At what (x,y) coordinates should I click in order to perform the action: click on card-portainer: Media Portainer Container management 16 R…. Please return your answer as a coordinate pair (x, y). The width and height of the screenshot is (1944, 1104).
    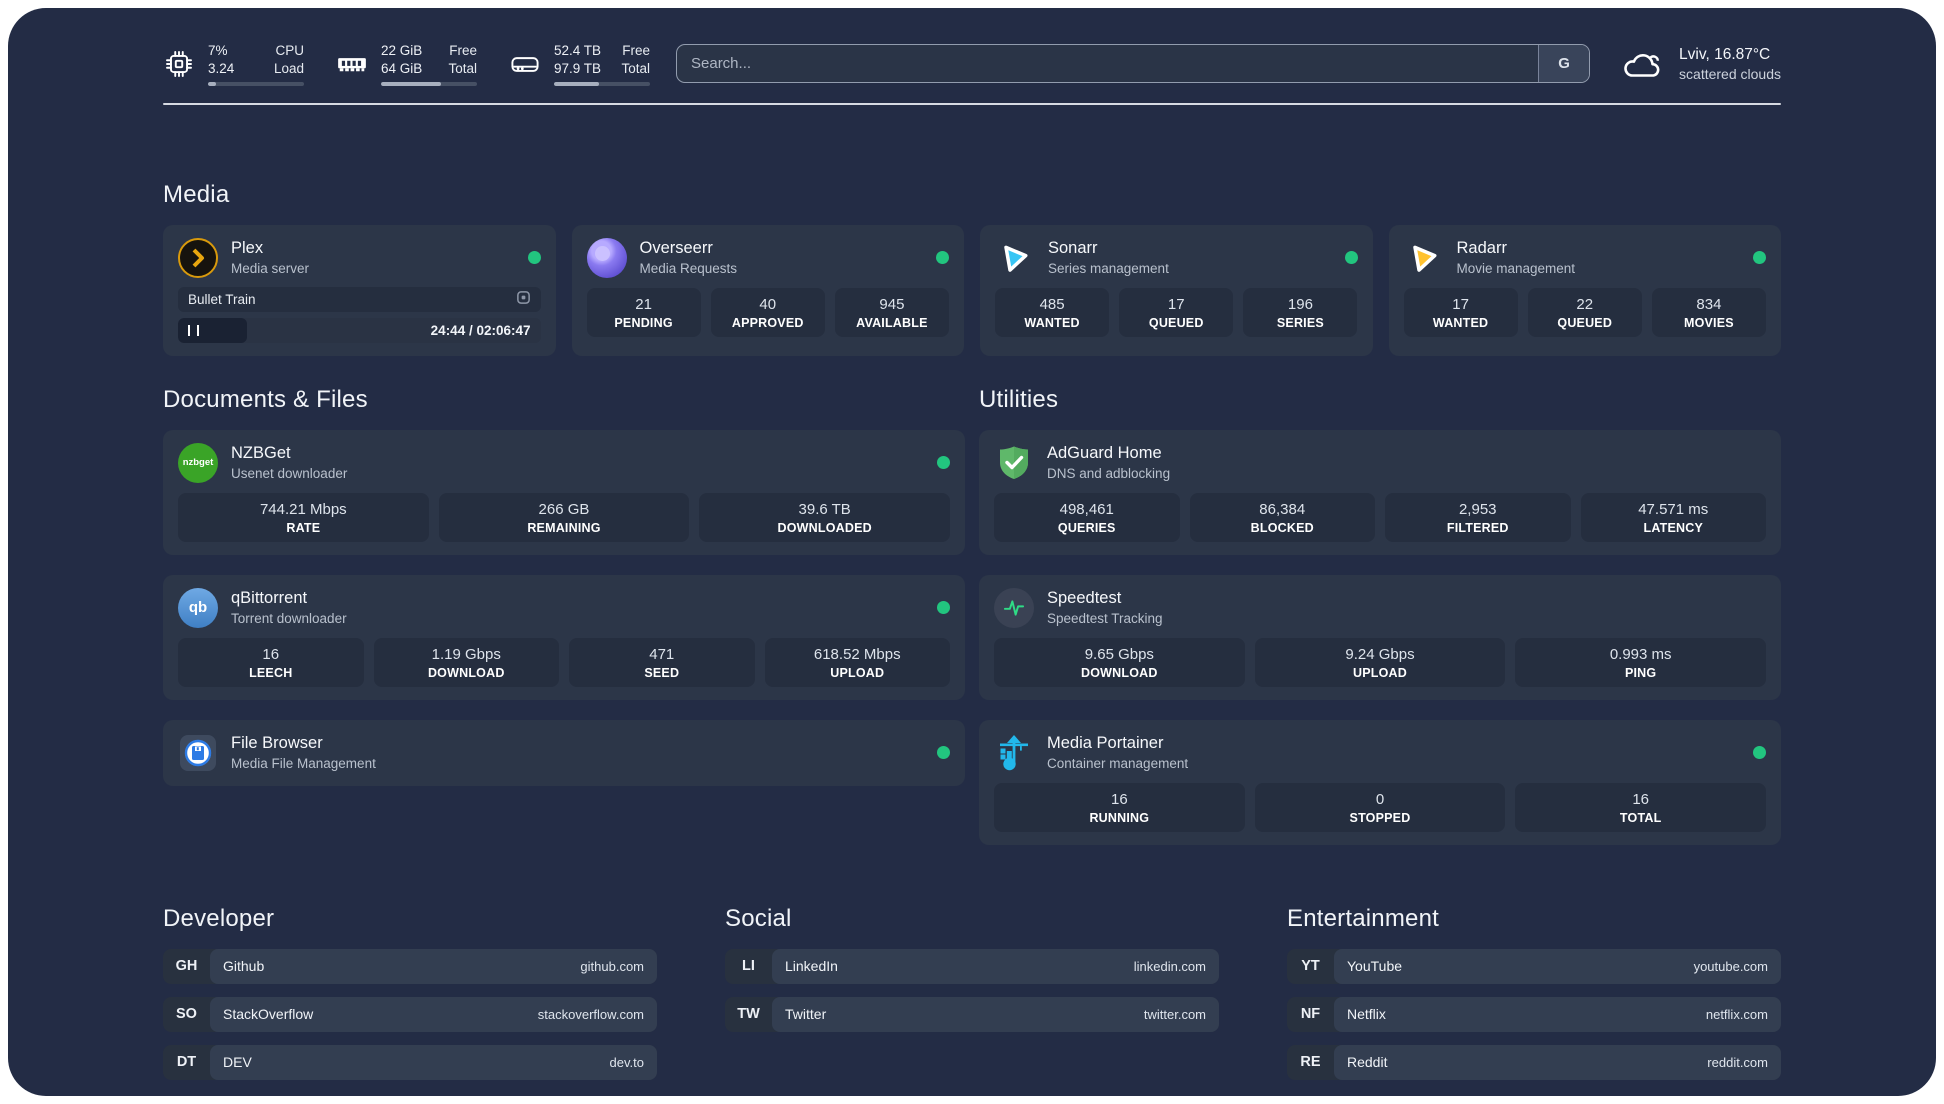
    Looking at the image, I should click on (1380, 782).